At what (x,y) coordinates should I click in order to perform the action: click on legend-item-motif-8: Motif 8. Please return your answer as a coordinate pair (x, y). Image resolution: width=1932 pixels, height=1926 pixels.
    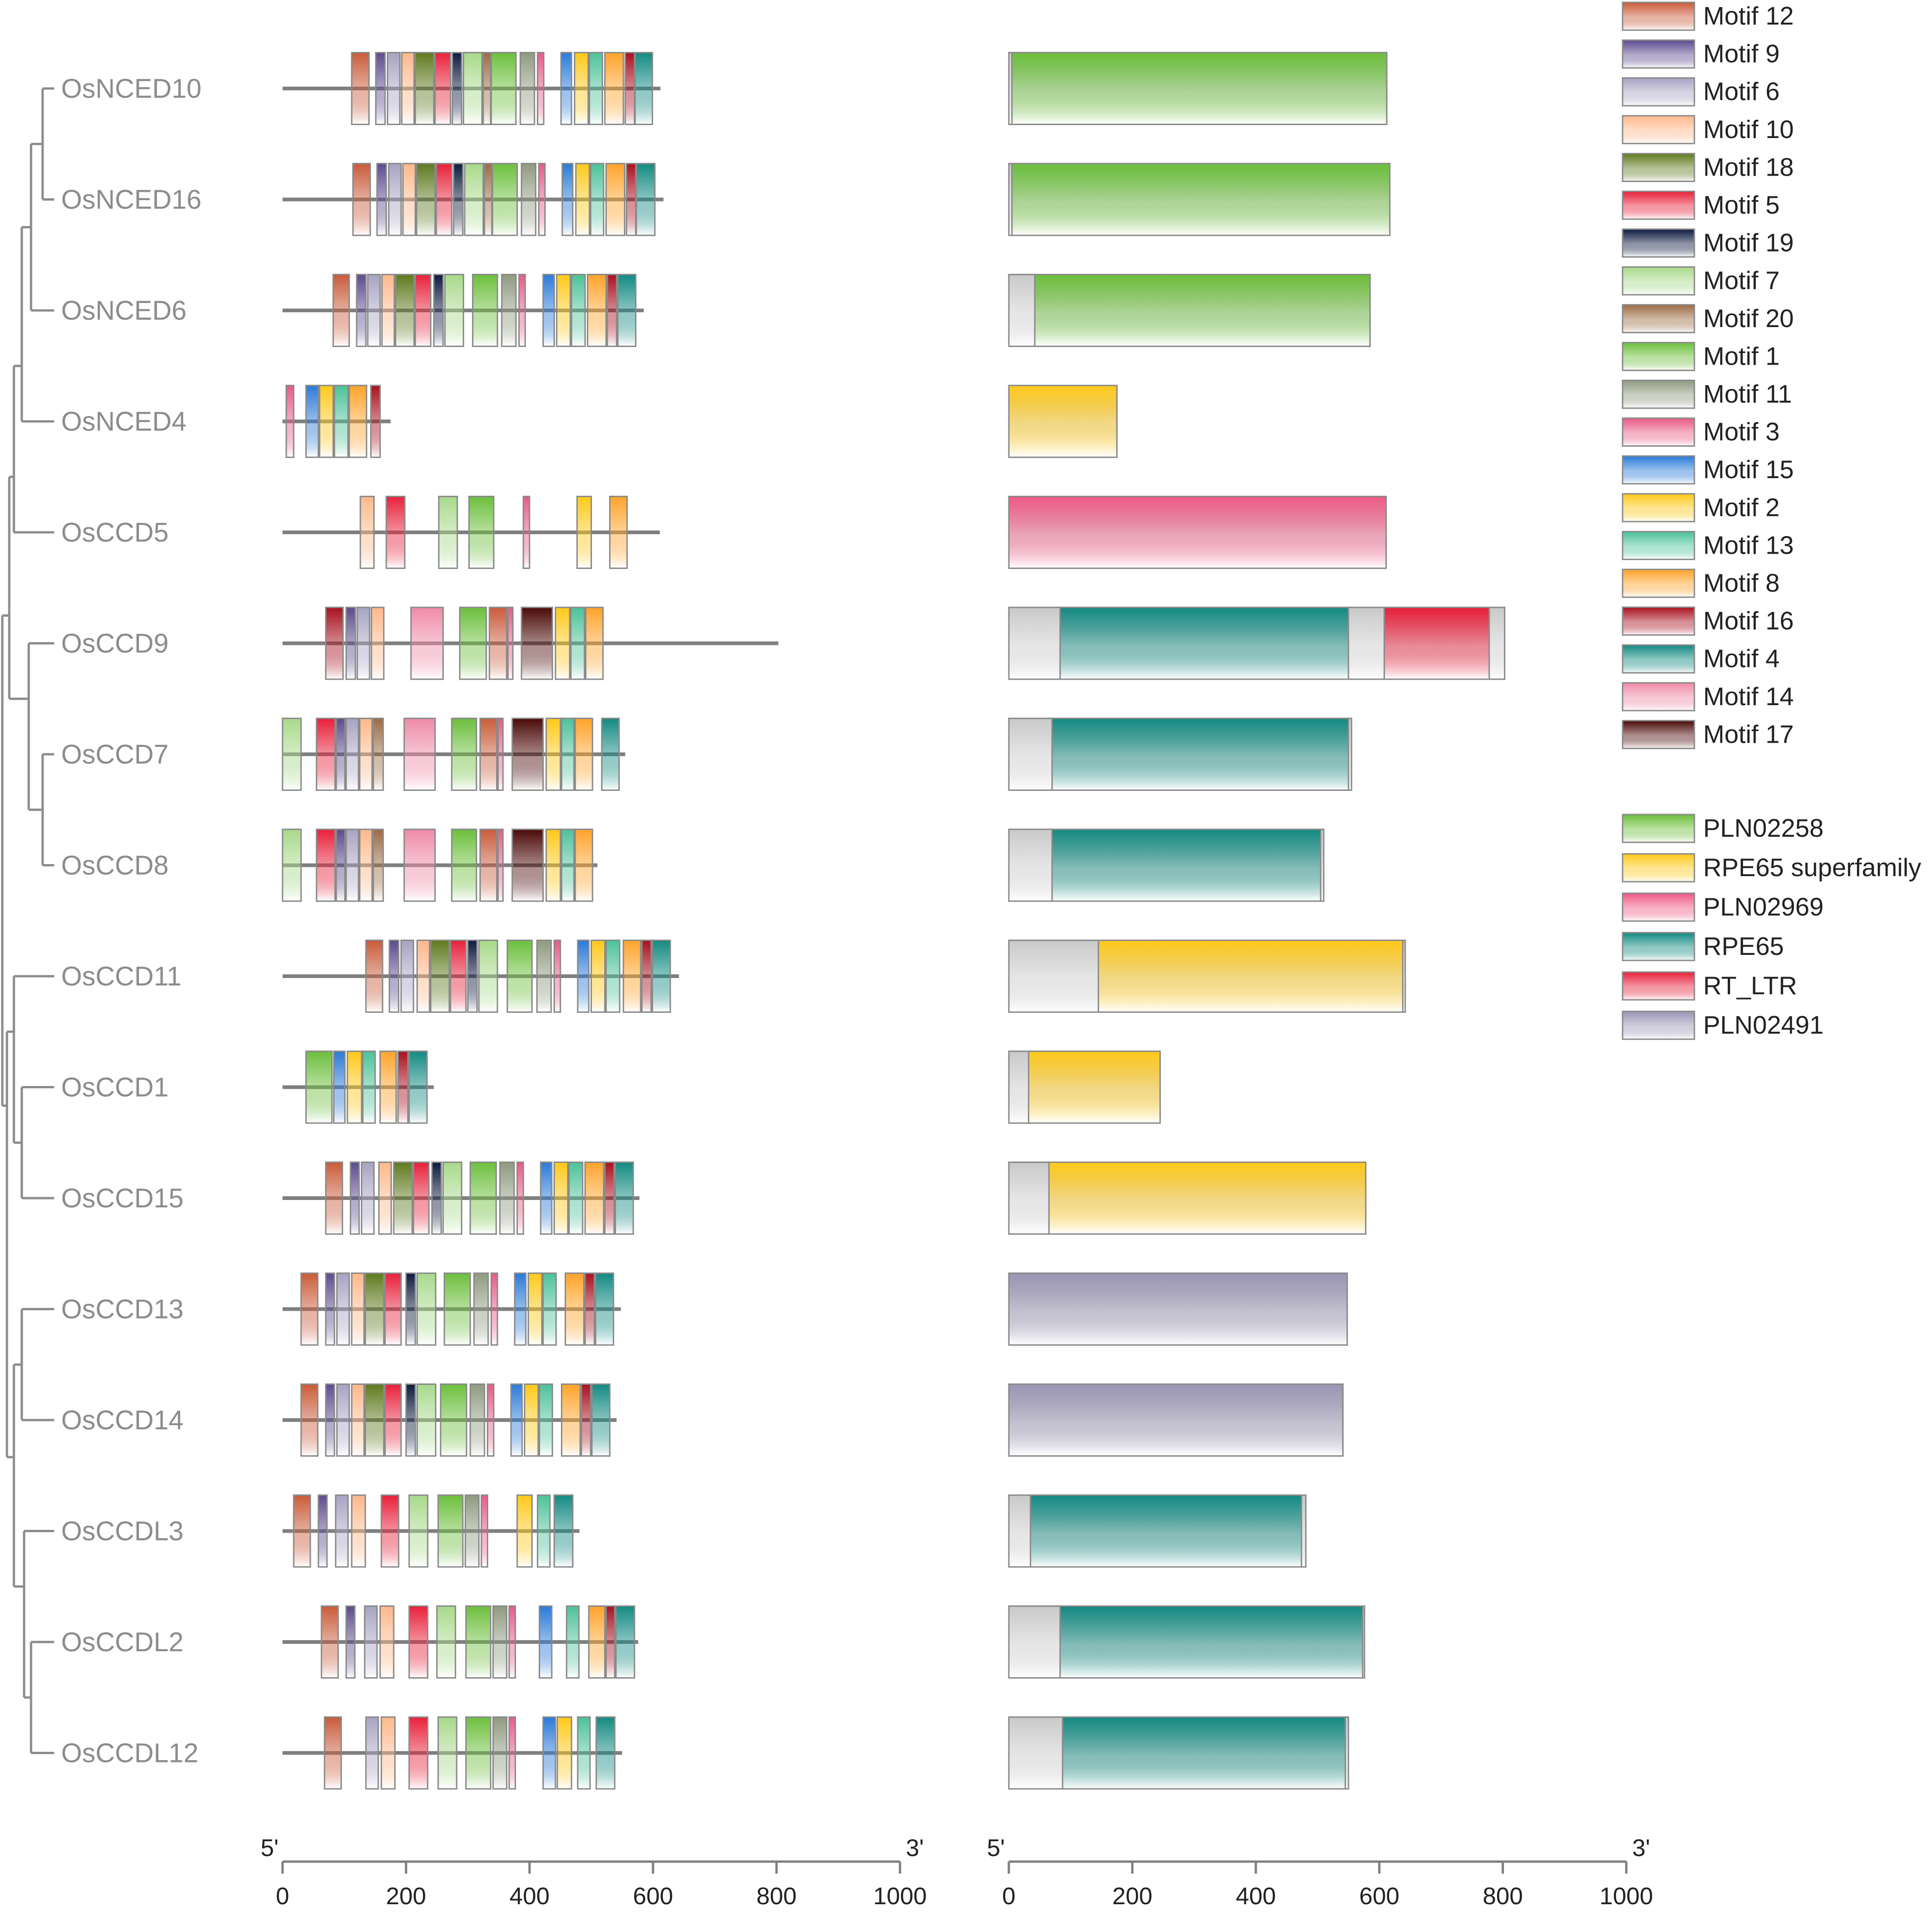
    Looking at the image, I should click on (1701, 583).